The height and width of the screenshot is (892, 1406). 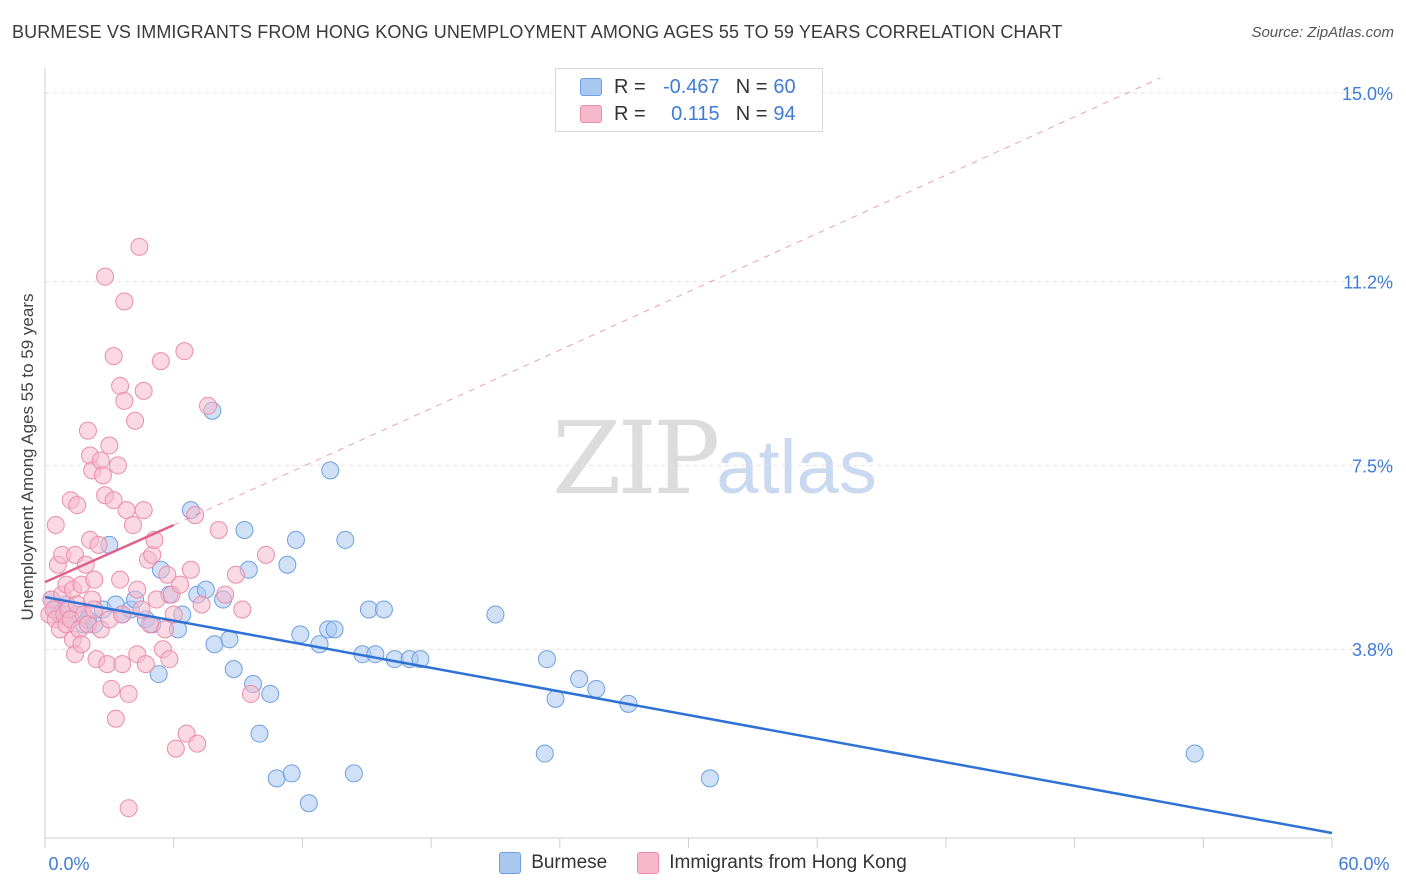 I want to click on legend-swatch-burmese, so click(x=510, y=863).